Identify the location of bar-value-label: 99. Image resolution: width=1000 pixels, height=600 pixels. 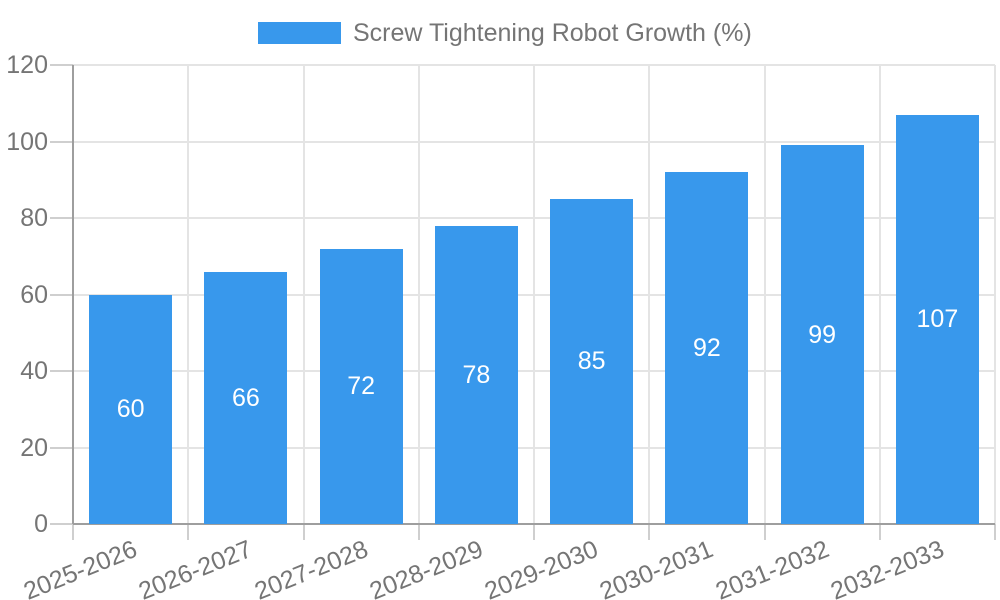
(822, 334).